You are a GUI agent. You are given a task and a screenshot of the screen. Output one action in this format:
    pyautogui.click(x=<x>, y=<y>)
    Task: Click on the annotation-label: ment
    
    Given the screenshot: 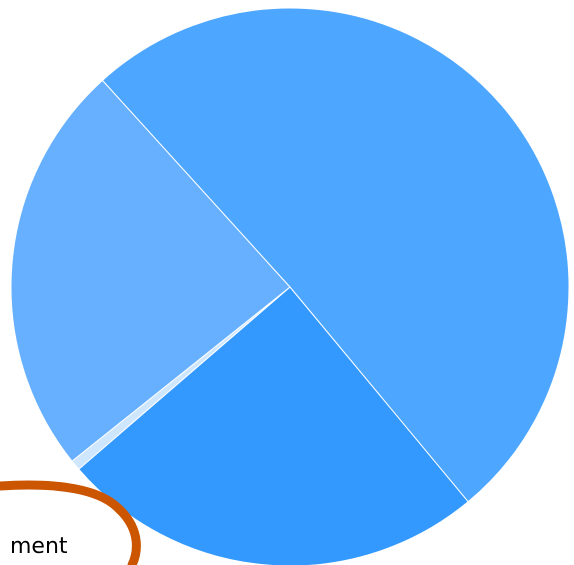 What is the action you would take?
    pyautogui.click(x=39, y=546)
    